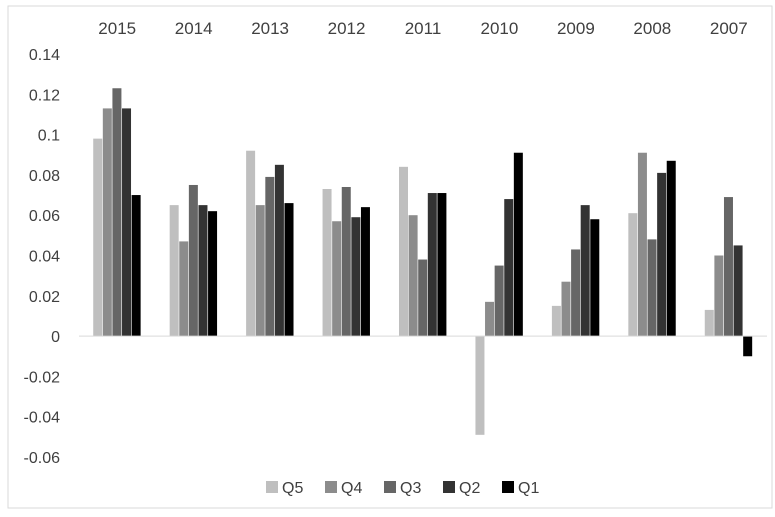 The width and height of the screenshot is (775, 517). I want to click on y-tick-label: 0.12, so click(44, 95).